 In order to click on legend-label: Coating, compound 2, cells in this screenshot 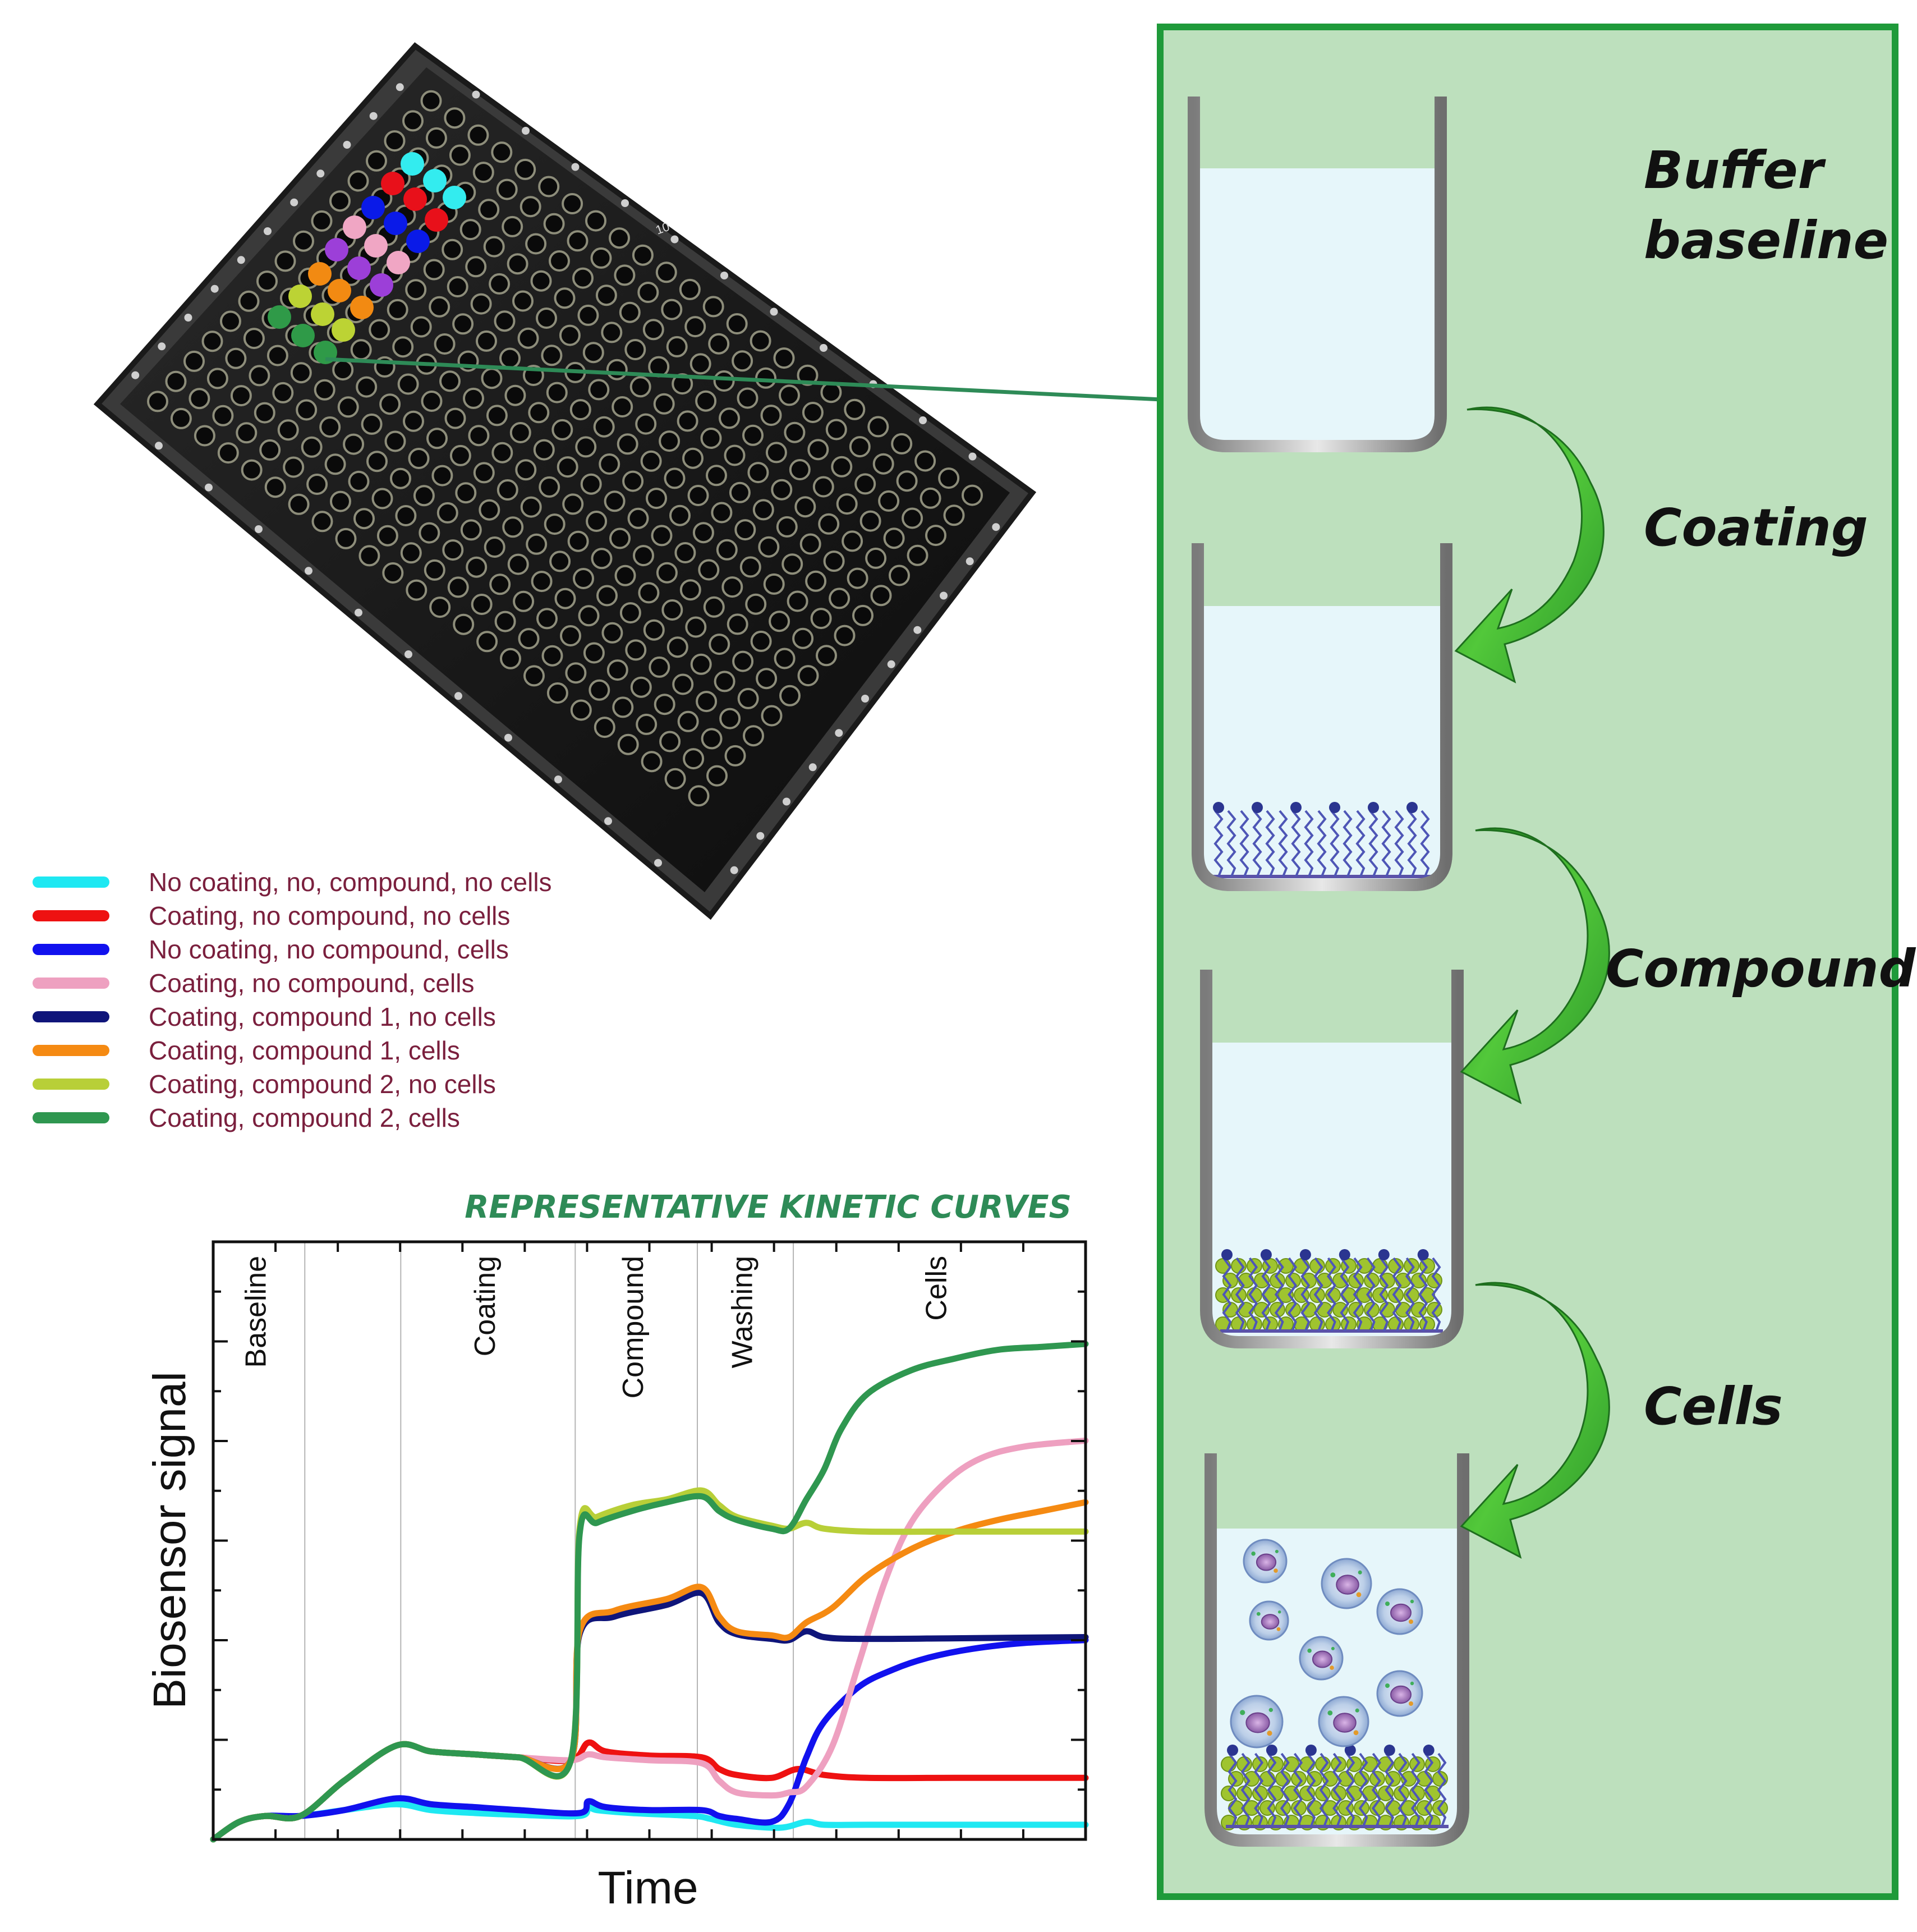, I will do `click(304, 1117)`.